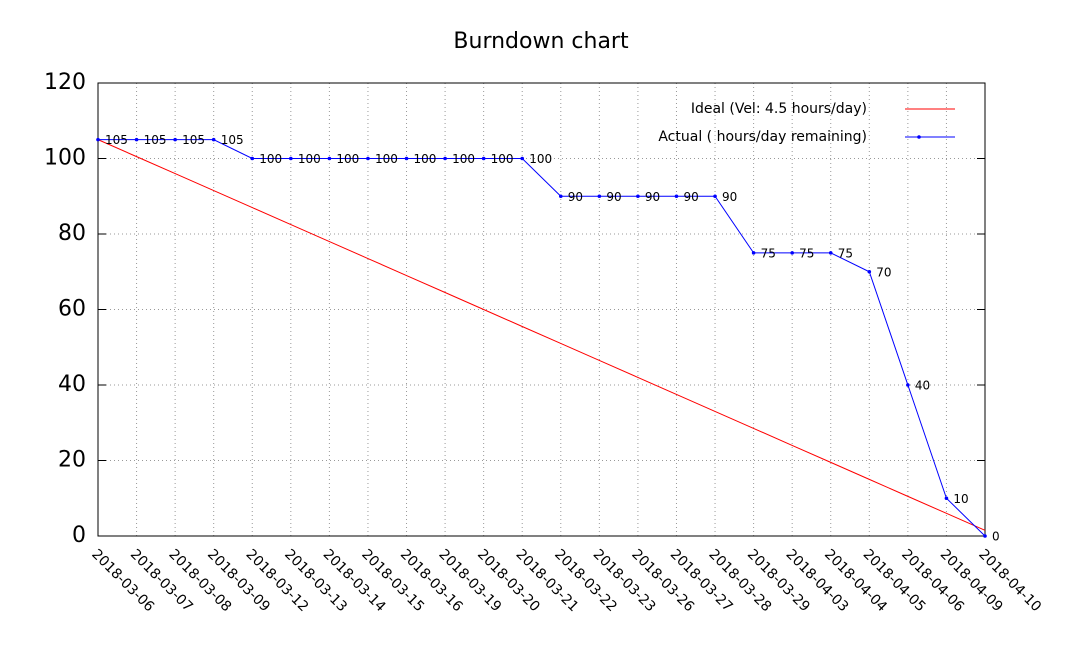  I want to click on legend-label: Actual ( hours/day remaining), so click(762, 137).